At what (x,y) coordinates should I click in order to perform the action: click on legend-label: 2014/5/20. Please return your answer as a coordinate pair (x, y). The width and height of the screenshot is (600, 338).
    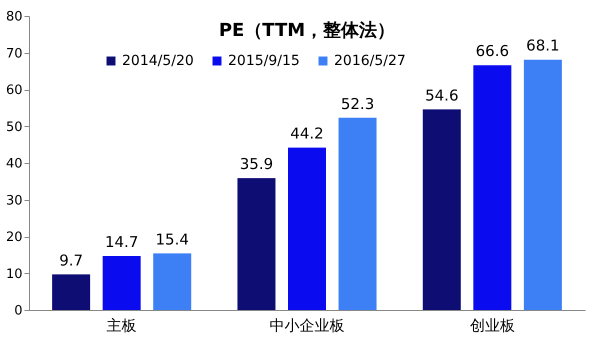
    Looking at the image, I should click on (158, 61).